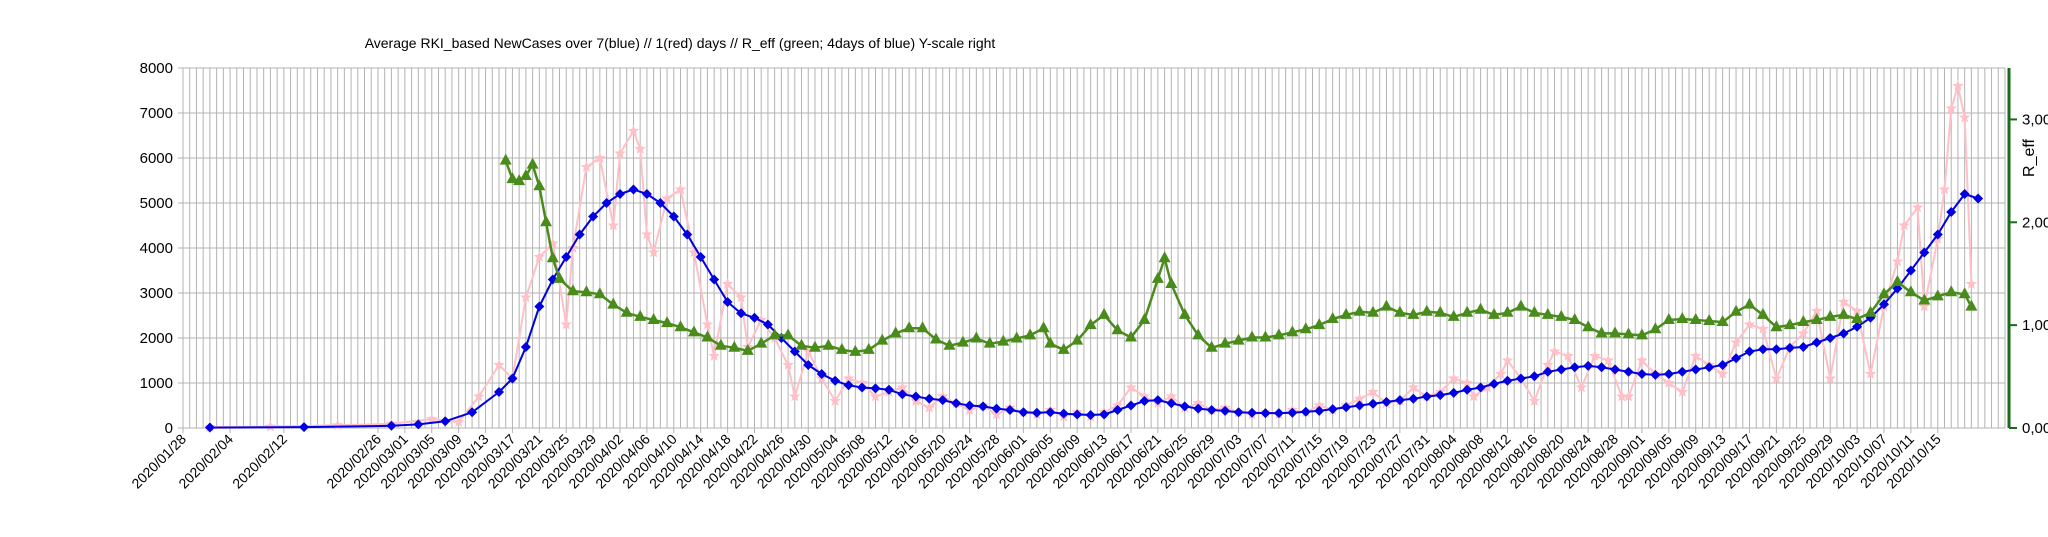  Describe the element at coordinates (156, 338) in the screenshot. I see `y-tick-label: 2000` at that location.